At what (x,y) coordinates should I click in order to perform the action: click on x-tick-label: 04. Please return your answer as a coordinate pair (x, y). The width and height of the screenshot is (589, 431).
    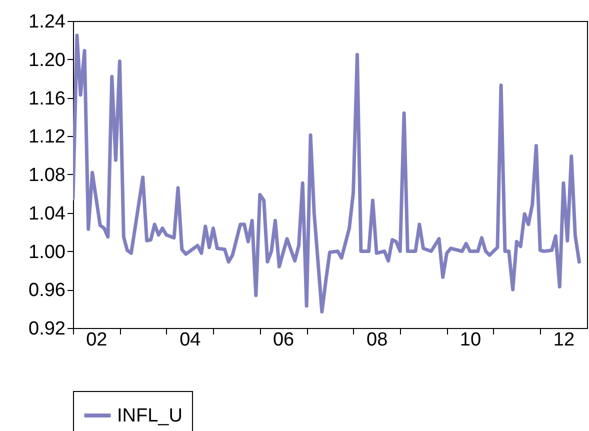
    Looking at the image, I should click on (191, 340).